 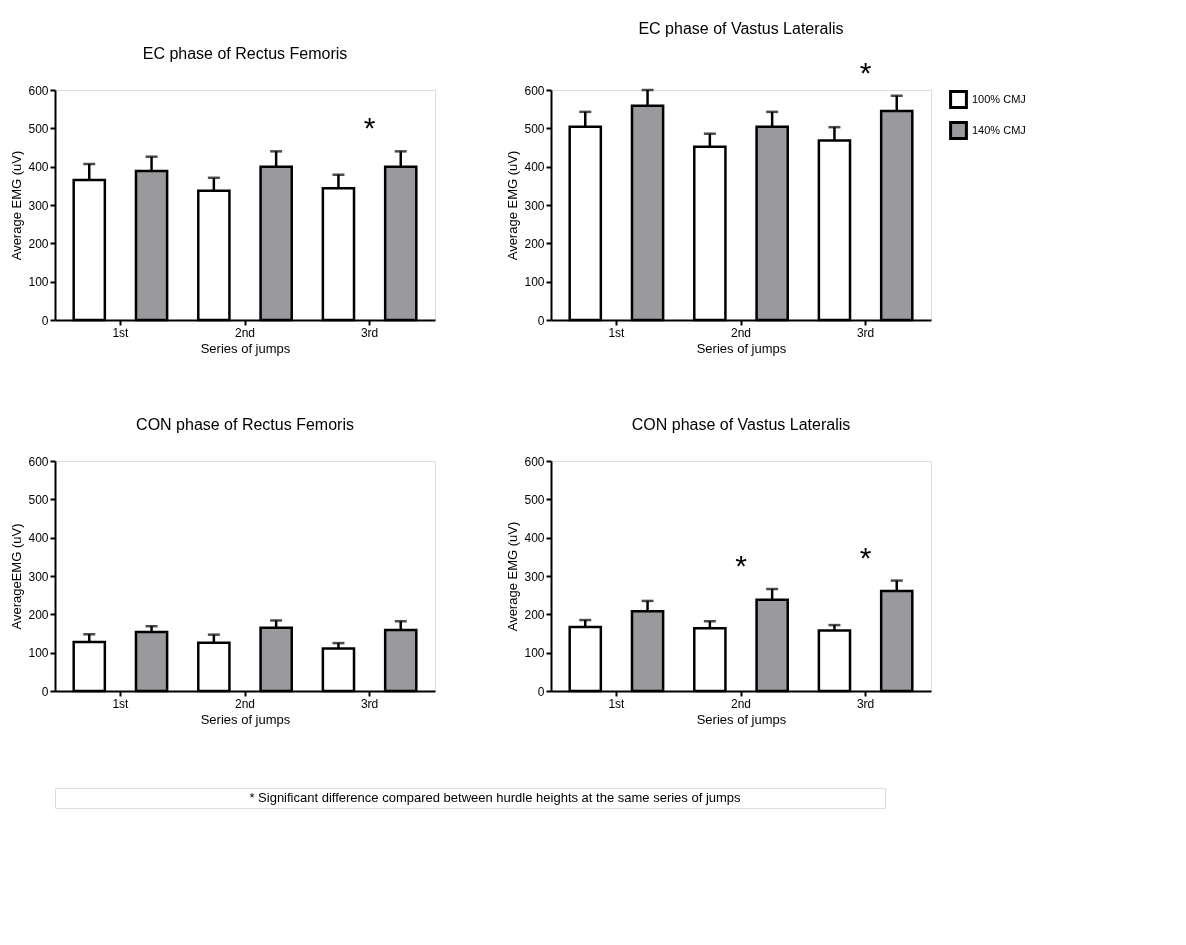 I want to click on y-axis-title: AverageEMG (uV), so click(x=17, y=576).